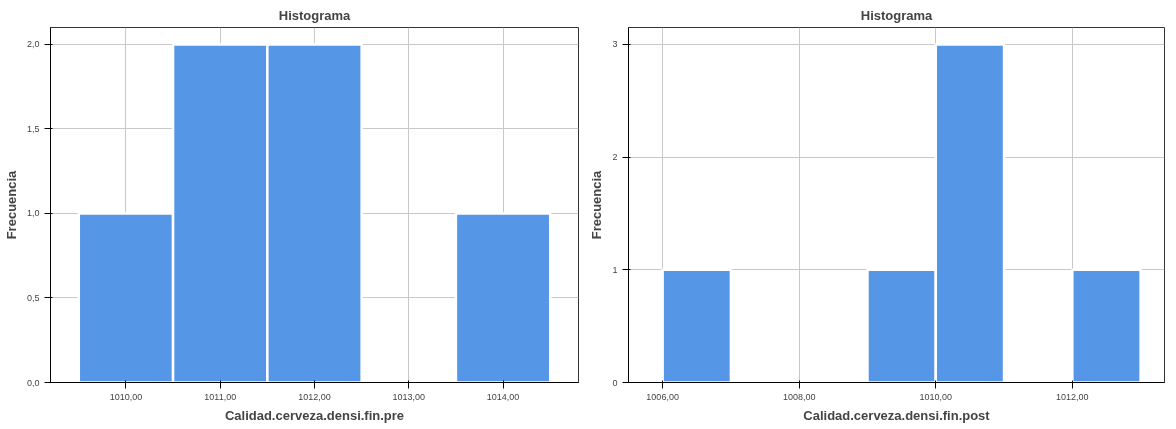 The height and width of the screenshot is (429, 1176). What do you see at coordinates (220, 396) in the screenshot?
I see `x-tick-label: 1011,00` at bounding box center [220, 396].